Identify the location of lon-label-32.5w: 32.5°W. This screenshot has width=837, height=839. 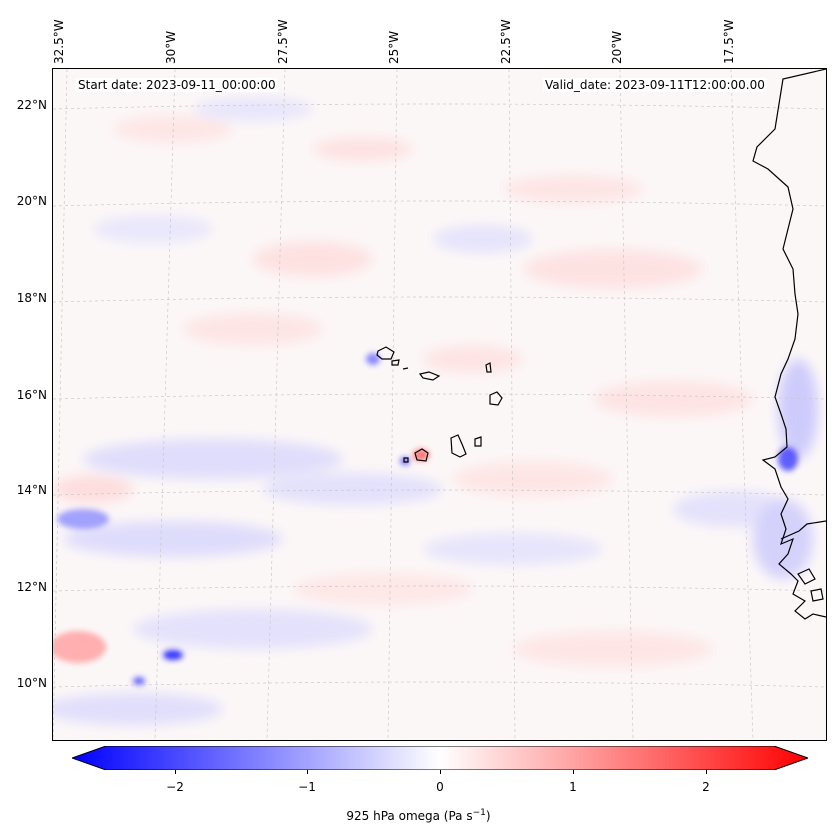
(59, 41).